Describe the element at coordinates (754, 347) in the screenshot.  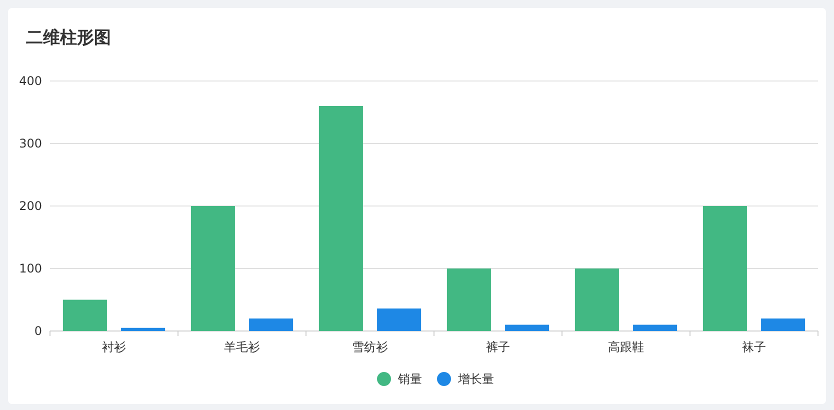
I see `x-tick-label: 袜子` at that location.